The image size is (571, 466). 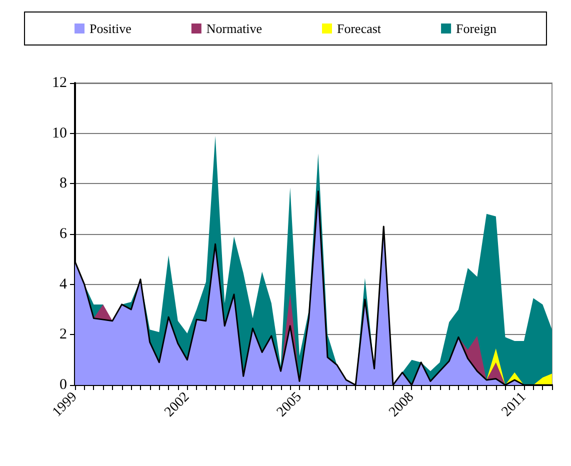 I want to click on legend-label: Normative, so click(x=234, y=28).